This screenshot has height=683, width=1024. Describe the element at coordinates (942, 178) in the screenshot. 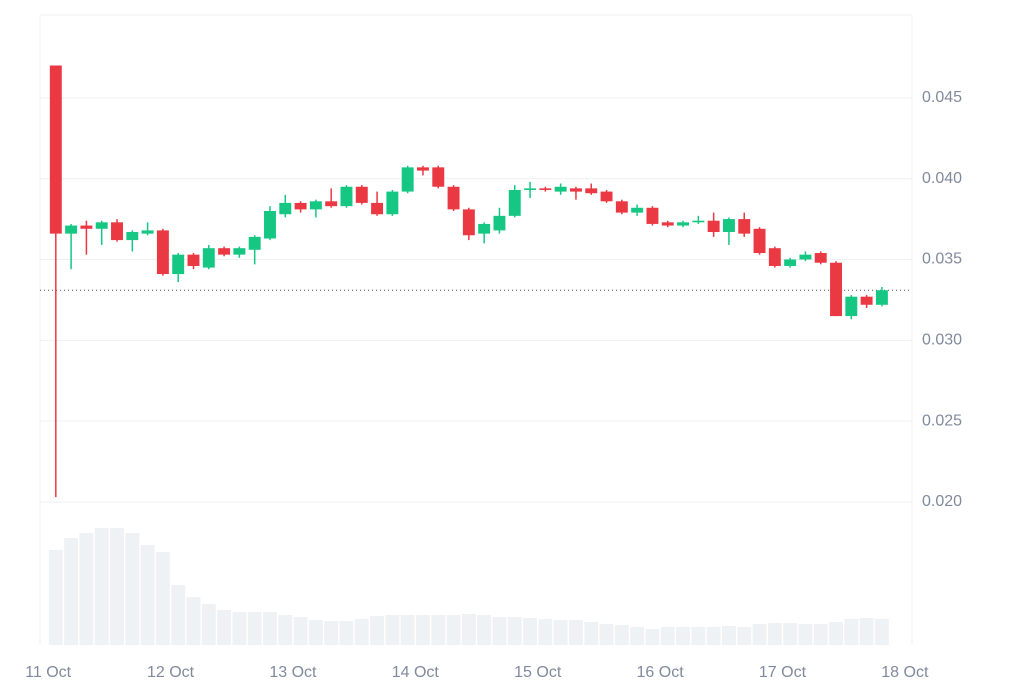

I see `y-tick-label: 0.040` at that location.